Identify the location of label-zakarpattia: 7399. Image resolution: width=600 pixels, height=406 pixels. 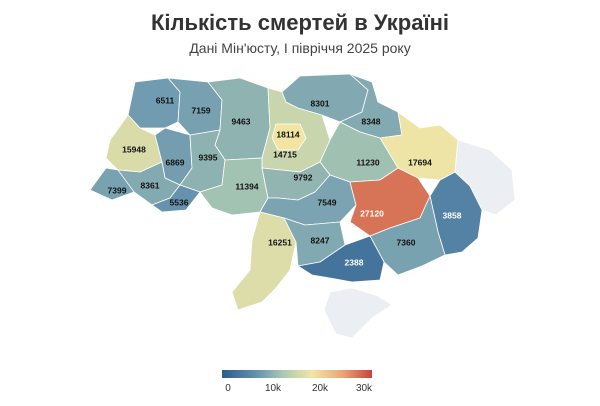
(117, 190).